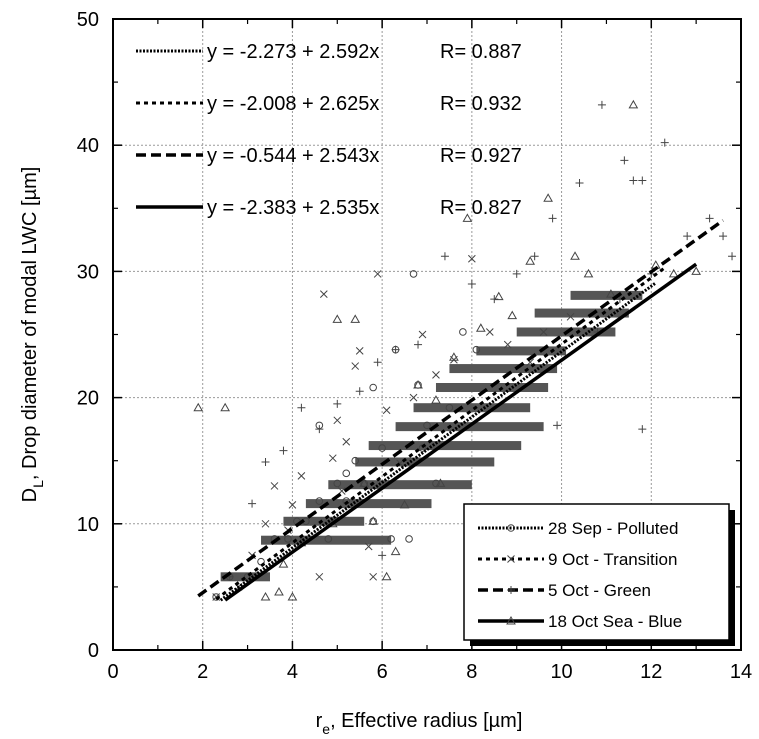  Describe the element at coordinates (599, 590) in the screenshot. I see `legend-entry-label: 5 Oct - Green` at that location.